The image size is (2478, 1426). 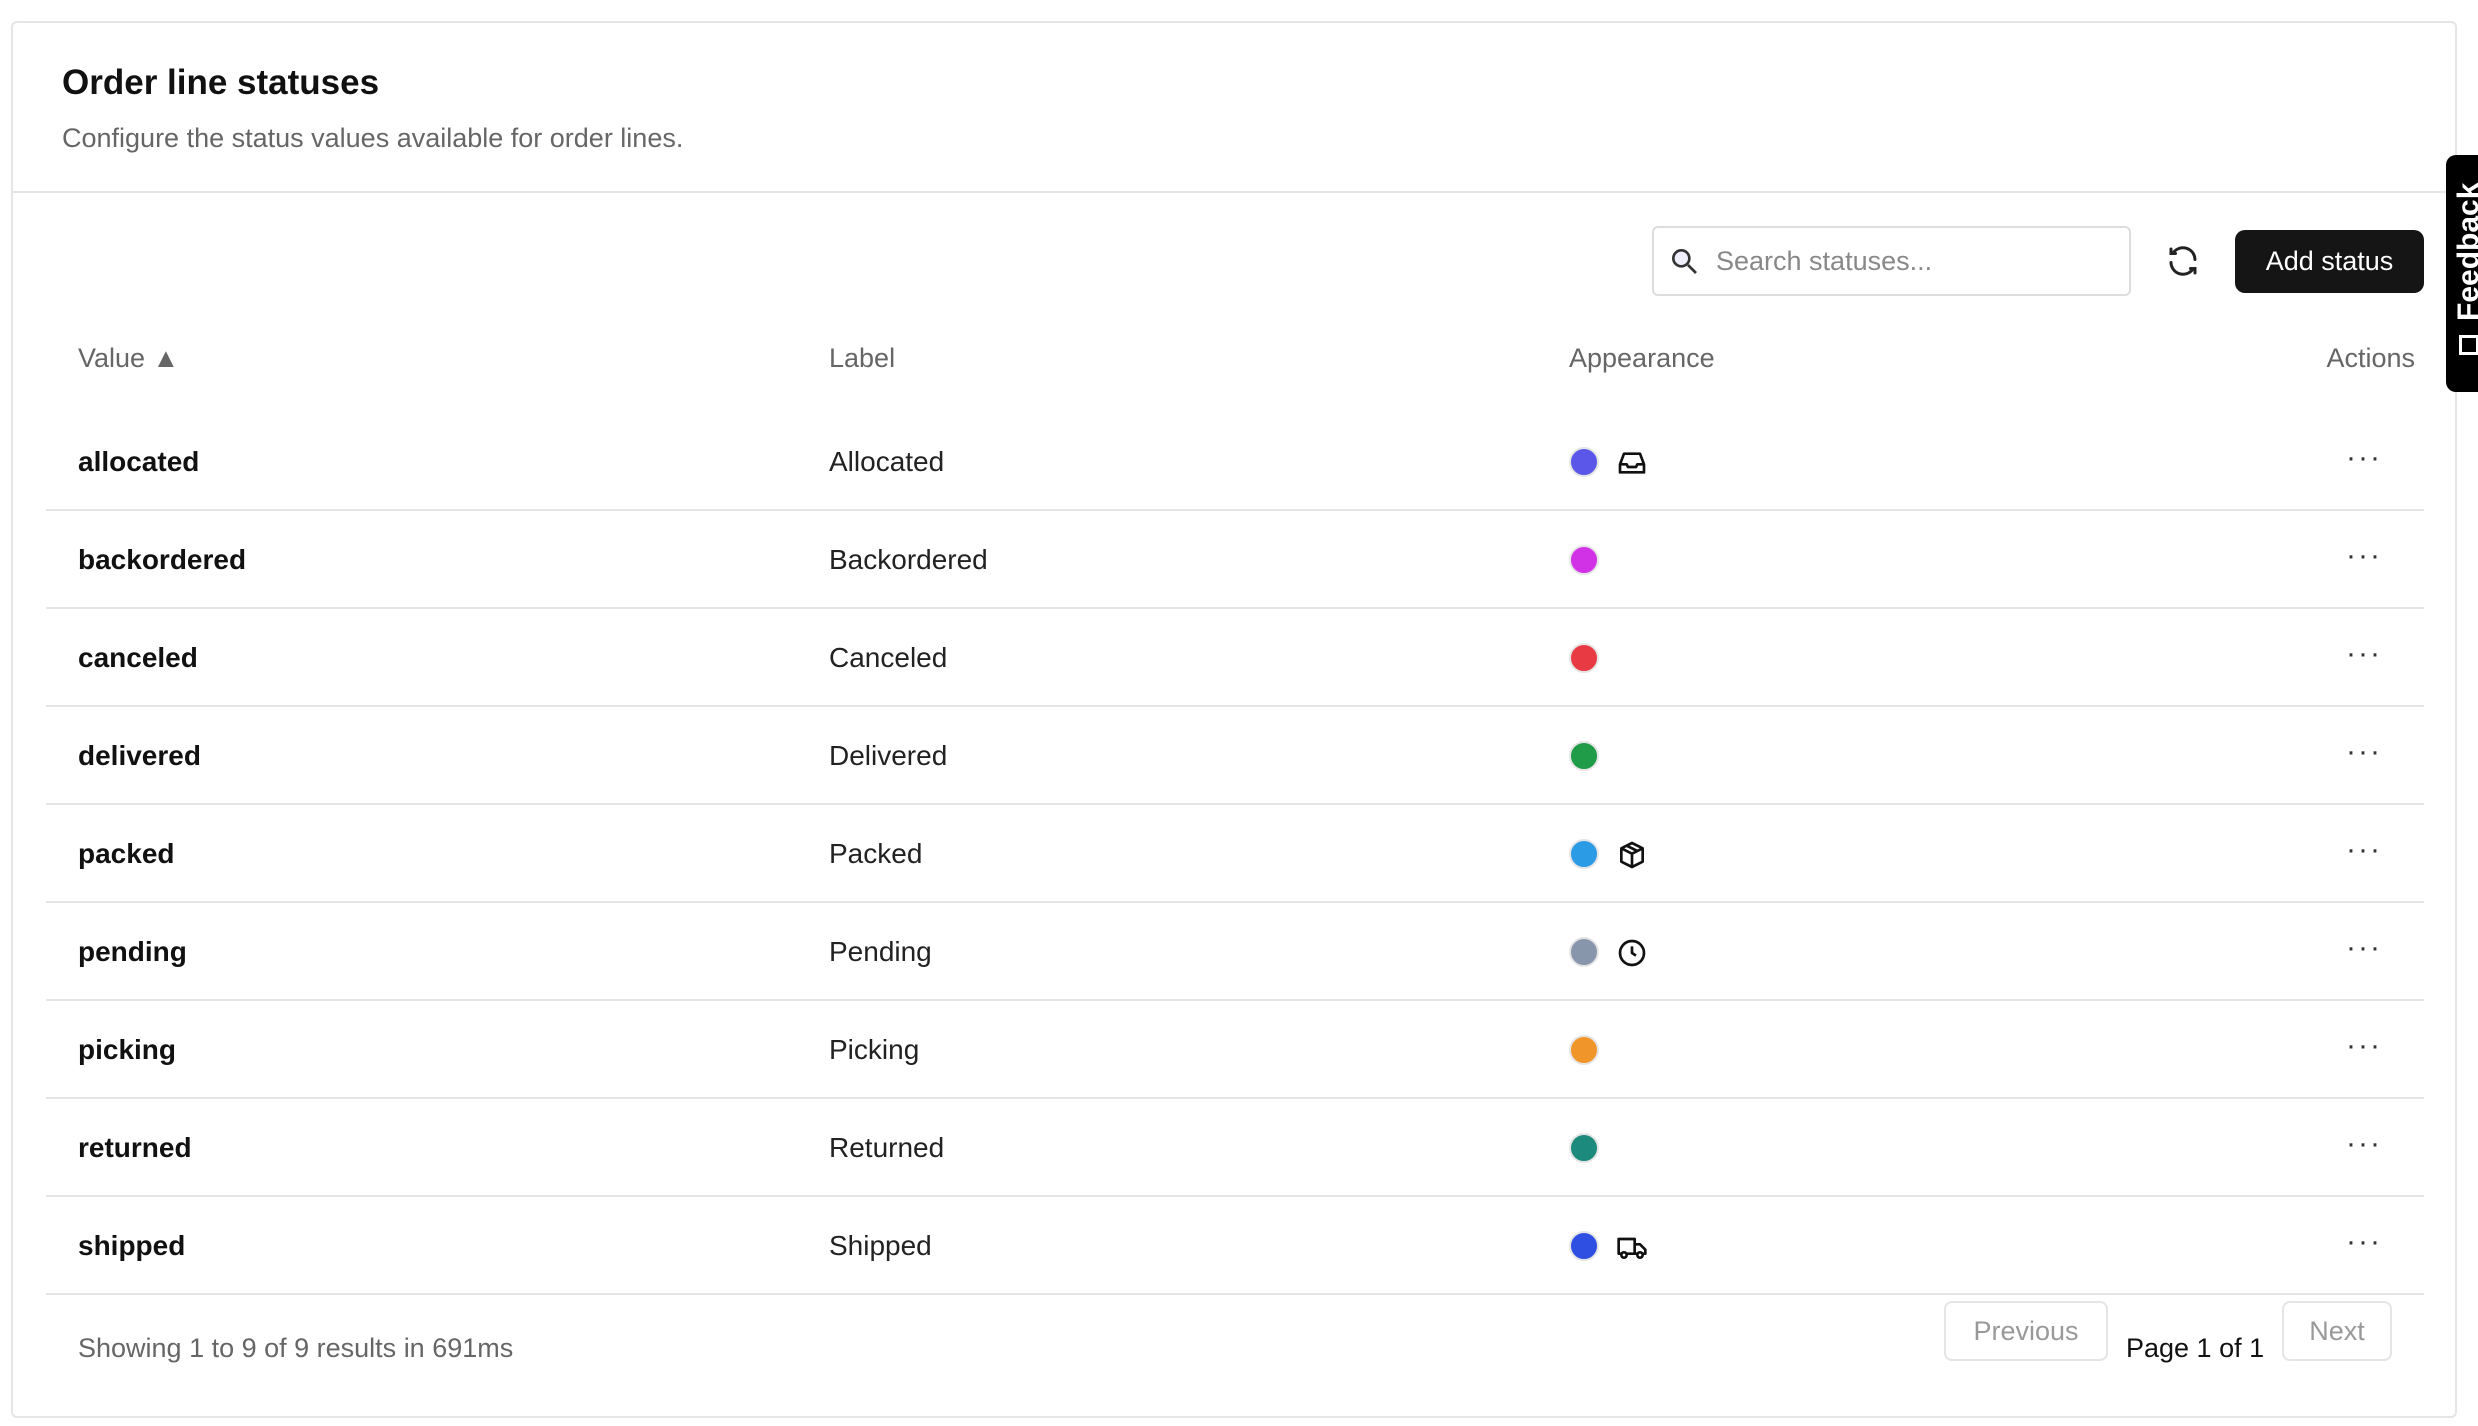 What do you see at coordinates (1234, 192) in the screenshot?
I see `divider` at bounding box center [1234, 192].